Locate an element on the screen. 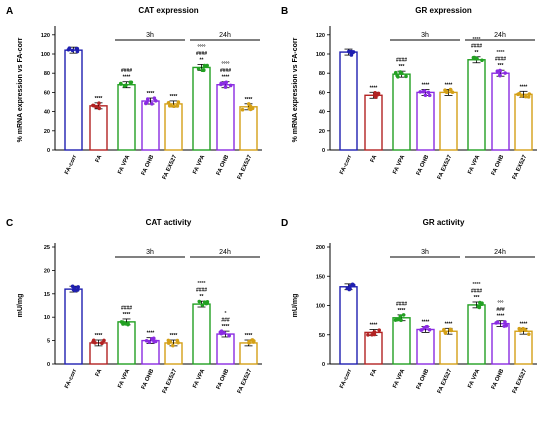 Image resolution: width=550 pixels, height=421 pixels. y-tick-label: 120 is located at coordinates (45, 36).